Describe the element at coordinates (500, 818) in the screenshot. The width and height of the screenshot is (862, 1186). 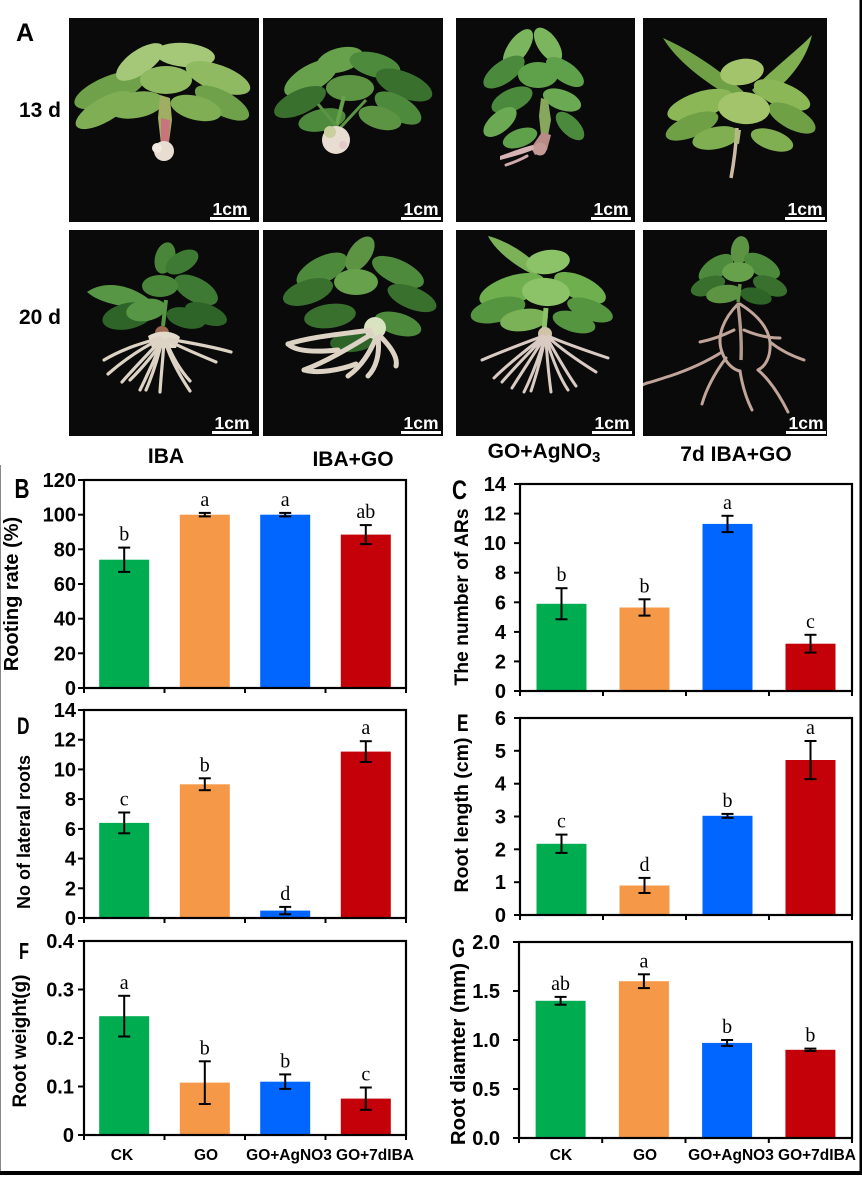
I see `svg-text: 3` at that location.